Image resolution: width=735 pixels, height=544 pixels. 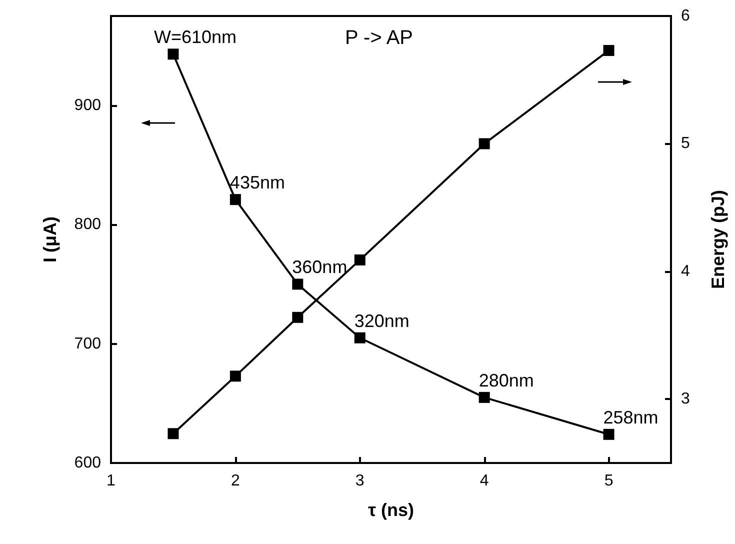 What do you see at coordinates (685, 271) in the screenshot?
I see `y2-tick-label: 4` at bounding box center [685, 271].